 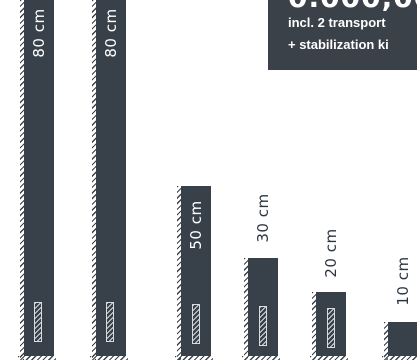 What do you see at coordinates (352, 6) in the screenshot?
I see `price-value: 0.000,00` at bounding box center [352, 6].